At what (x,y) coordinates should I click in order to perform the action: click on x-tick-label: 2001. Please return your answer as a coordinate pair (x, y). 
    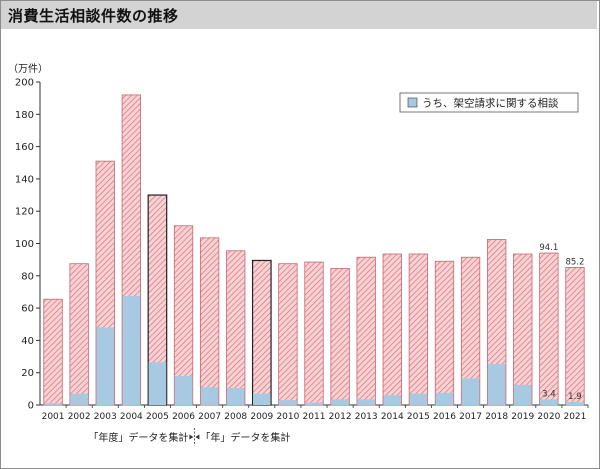
    Looking at the image, I should click on (53, 417).